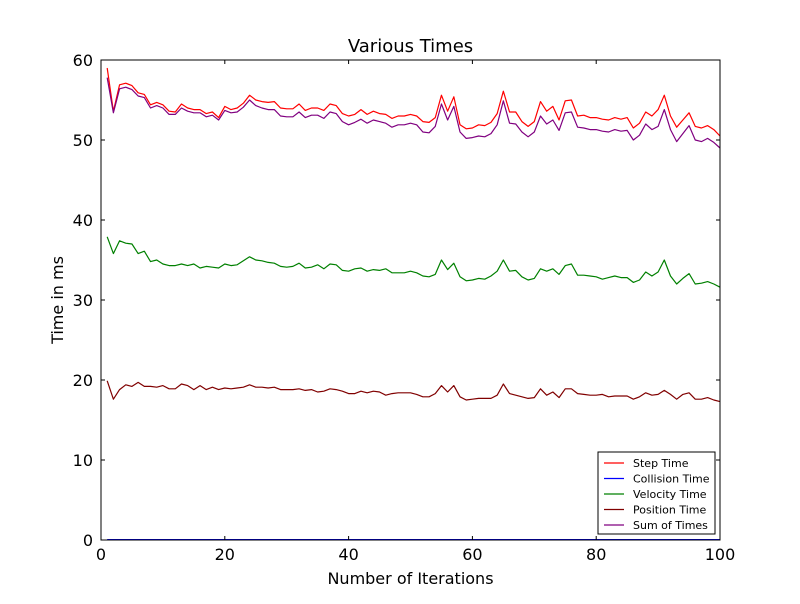 The width and height of the screenshot is (800, 604). What do you see at coordinates (413, 102) in the screenshot?
I see `series-line-step-time` at bounding box center [413, 102].